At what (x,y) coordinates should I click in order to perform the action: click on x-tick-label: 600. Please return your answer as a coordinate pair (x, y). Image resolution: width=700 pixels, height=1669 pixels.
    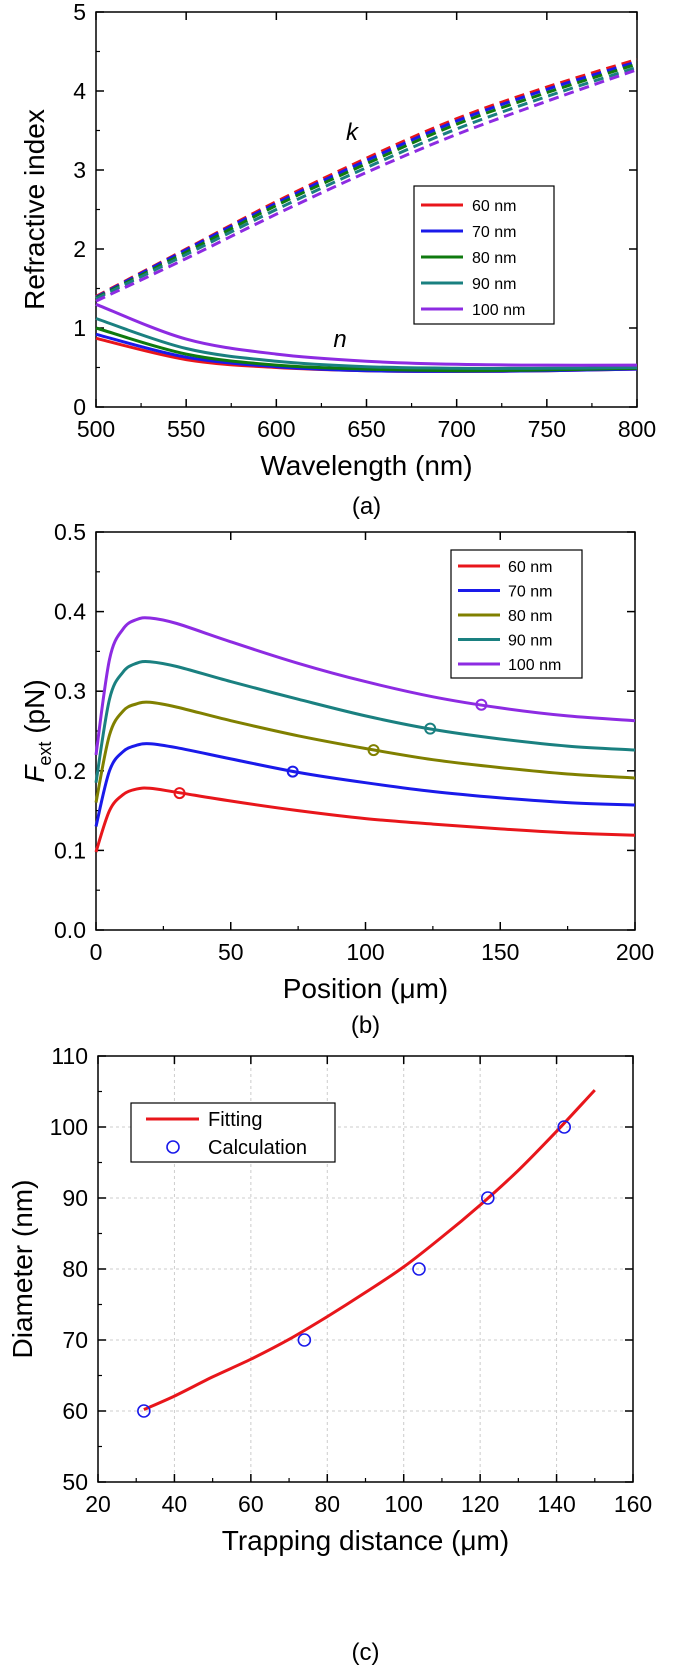
    Looking at the image, I should click on (276, 429).